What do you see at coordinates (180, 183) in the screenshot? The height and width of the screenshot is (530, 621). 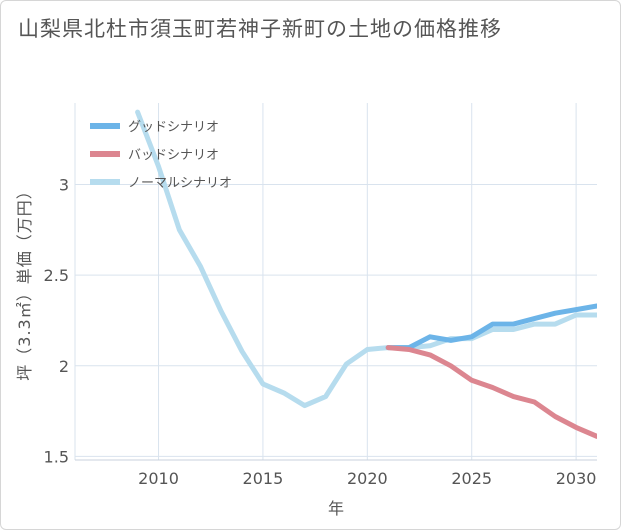 I see `legend-normal-scenario-label: ノーマルシナリオ` at bounding box center [180, 183].